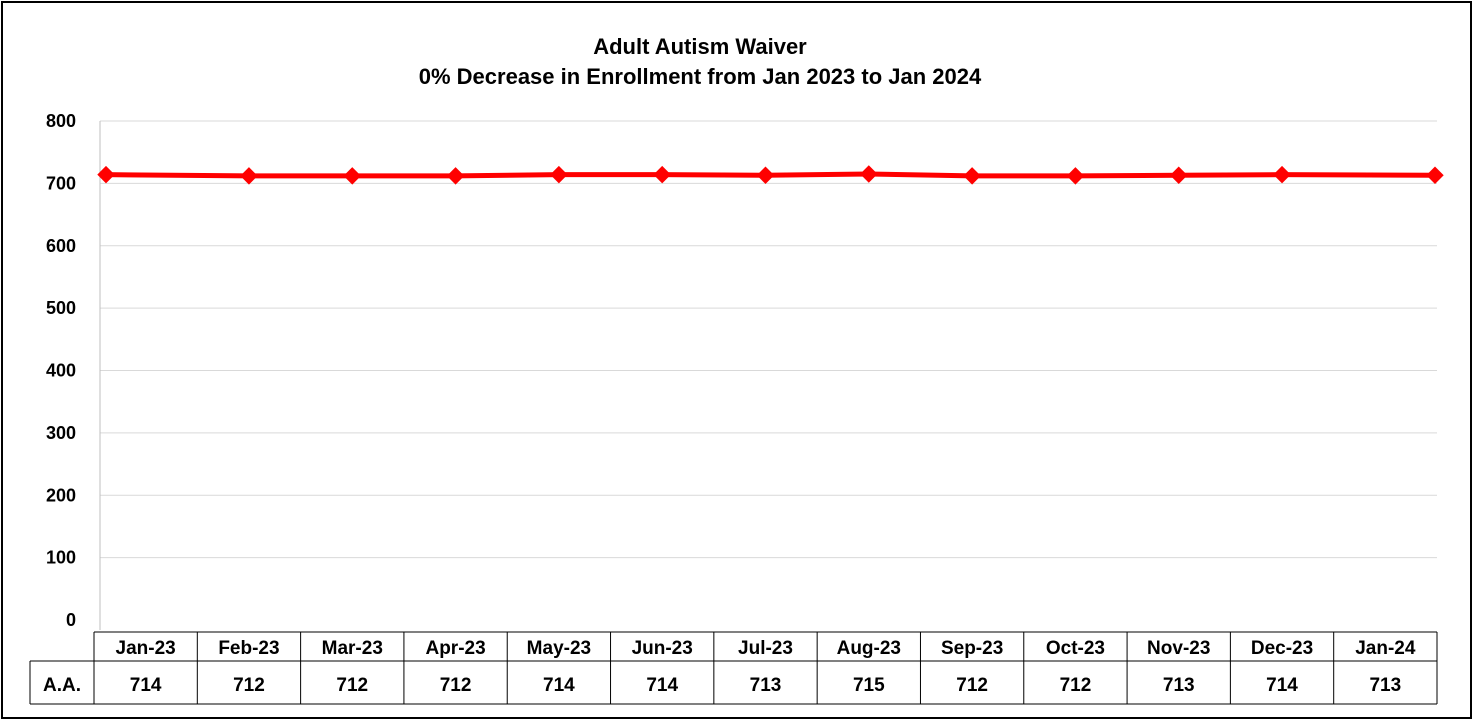 This screenshot has height=722, width=1475. I want to click on y-tick-label: 600, so click(61, 246).